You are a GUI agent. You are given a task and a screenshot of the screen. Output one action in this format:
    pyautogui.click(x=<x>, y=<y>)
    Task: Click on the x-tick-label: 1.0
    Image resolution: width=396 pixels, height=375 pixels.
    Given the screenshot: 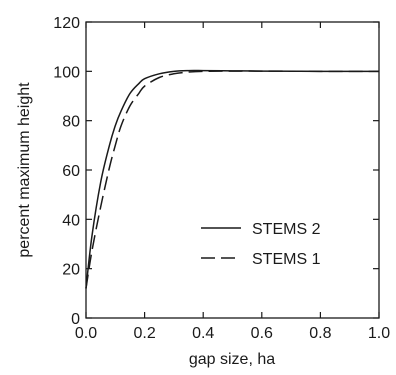 What is the action you would take?
    pyautogui.click(x=379, y=333)
    